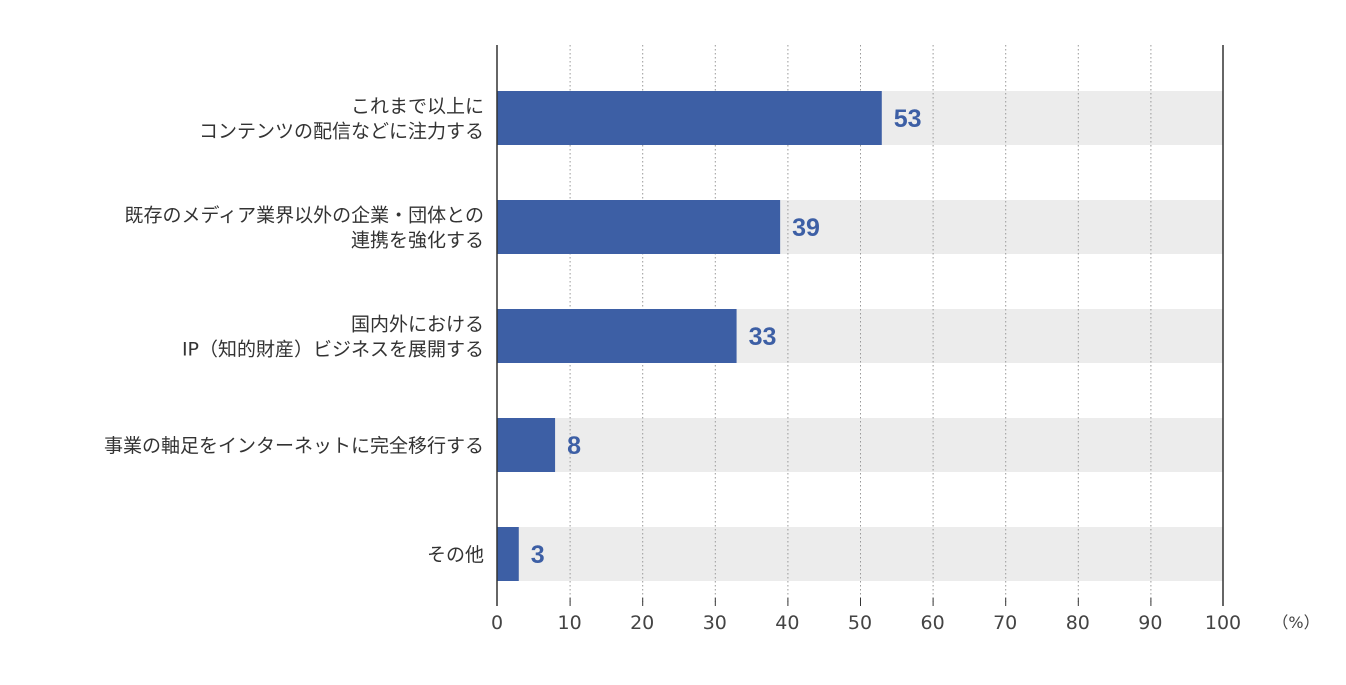 Image resolution: width=1346 pixels, height=685 pixels. Describe the element at coordinates (417, 325) in the screenshot. I see `category-label-line: 国内外における` at that location.